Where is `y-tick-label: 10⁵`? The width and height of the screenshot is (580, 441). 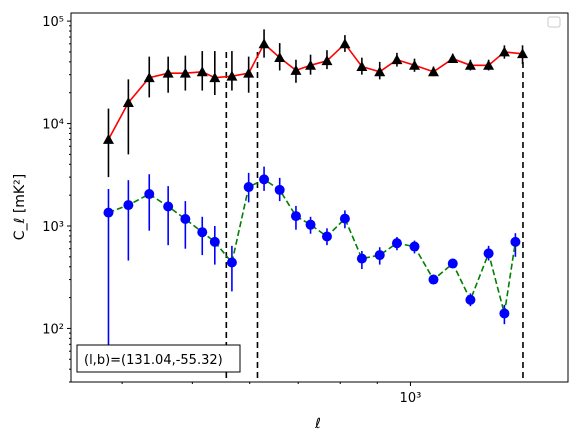 y-tick-label: 10⁵ is located at coordinates (53, 22).